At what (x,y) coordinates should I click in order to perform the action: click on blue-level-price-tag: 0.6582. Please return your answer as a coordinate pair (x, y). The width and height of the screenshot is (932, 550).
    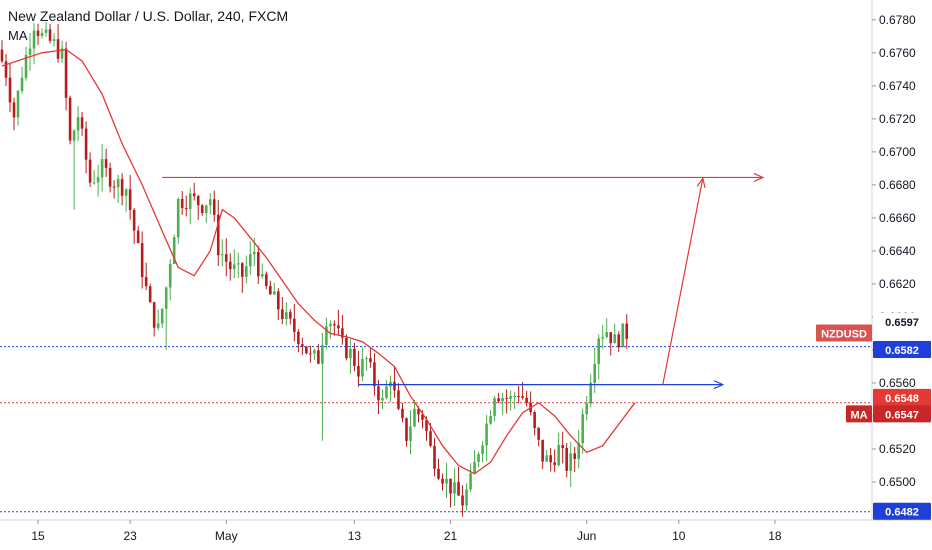
    Looking at the image, I should click on (902, 351).